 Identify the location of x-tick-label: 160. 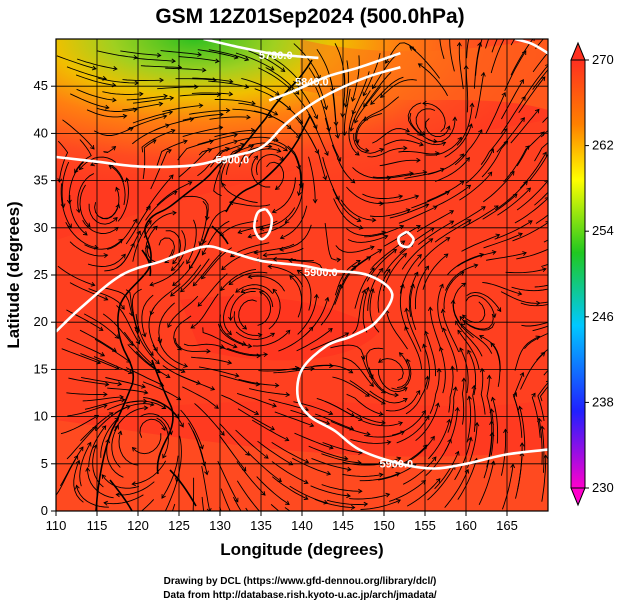
(466, 525).